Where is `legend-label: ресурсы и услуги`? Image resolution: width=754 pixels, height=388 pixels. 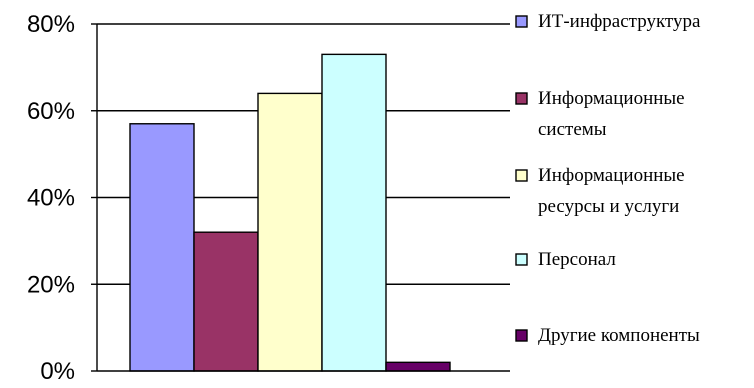 legend-label: ресурсы и услуги is located at coordinates (608, 206).